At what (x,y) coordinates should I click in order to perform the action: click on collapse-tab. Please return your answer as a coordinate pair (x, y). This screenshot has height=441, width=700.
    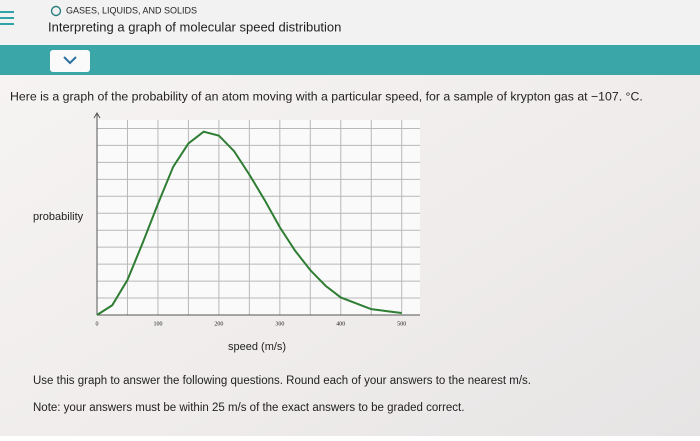
    Looking at the image, I should click on (70, 61).